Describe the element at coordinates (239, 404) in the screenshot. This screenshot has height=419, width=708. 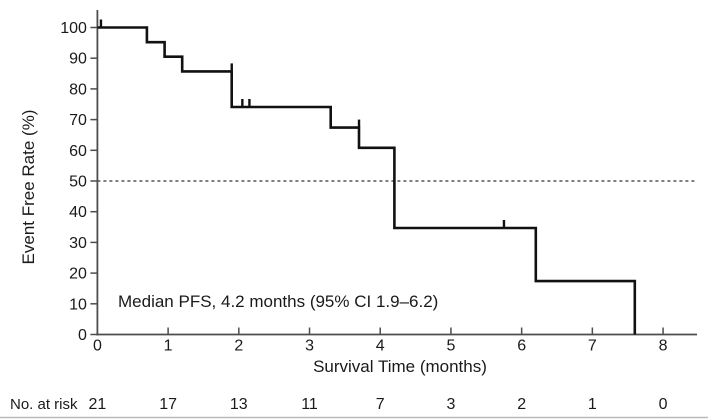
I see `at-risk-count: 13` at that location.